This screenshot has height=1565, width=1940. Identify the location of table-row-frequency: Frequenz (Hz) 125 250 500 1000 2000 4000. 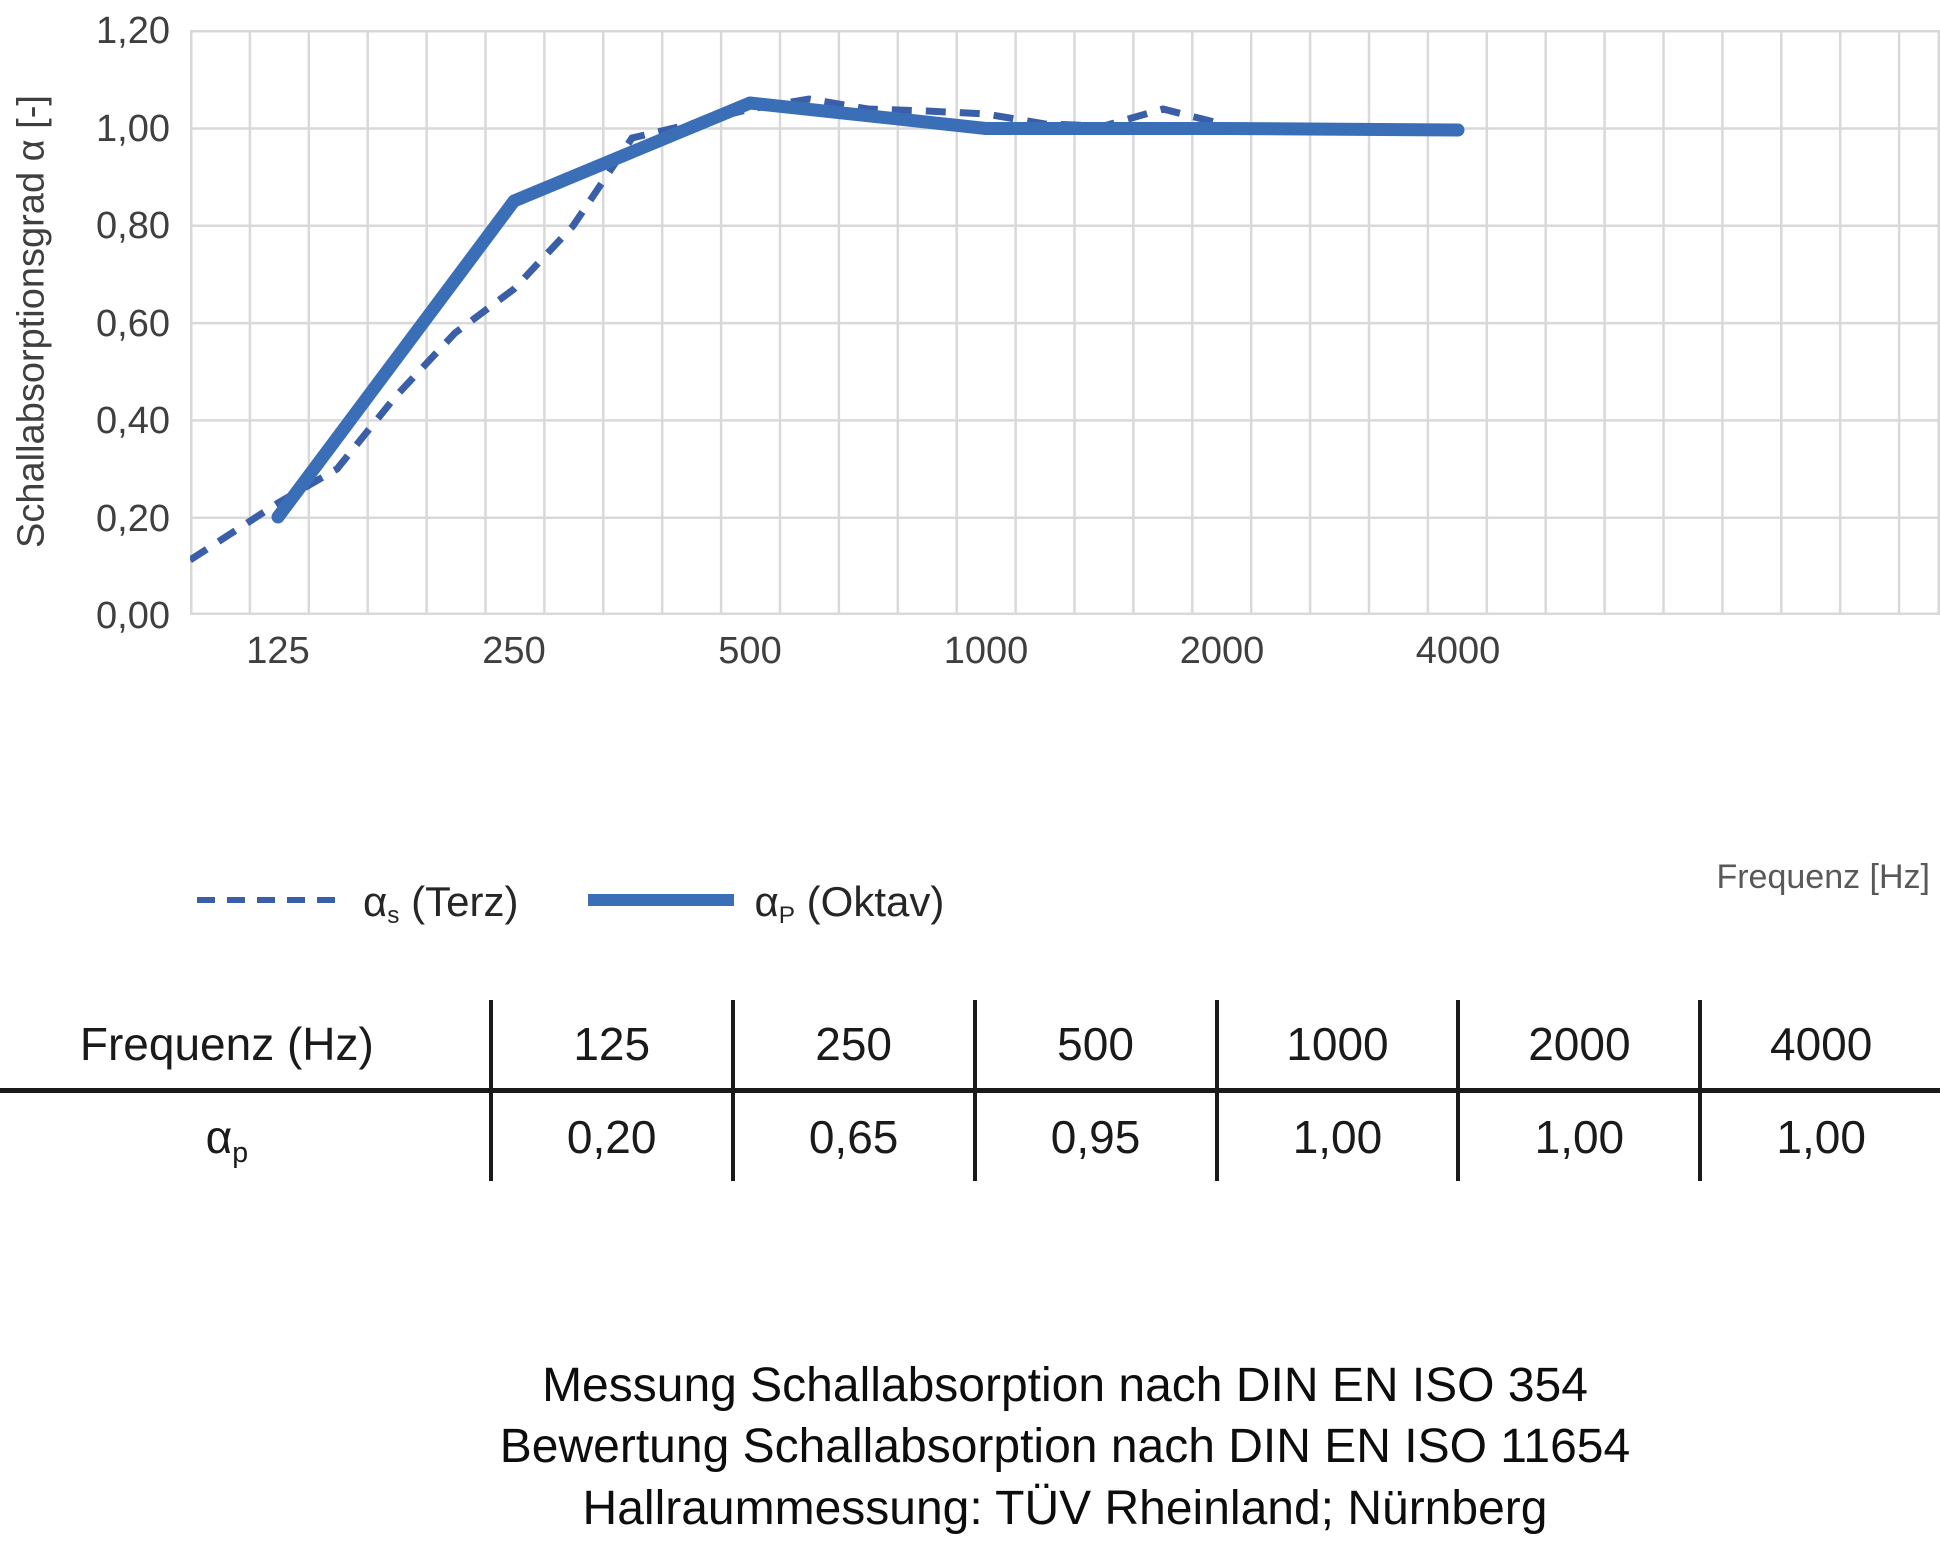
(970, 1046).